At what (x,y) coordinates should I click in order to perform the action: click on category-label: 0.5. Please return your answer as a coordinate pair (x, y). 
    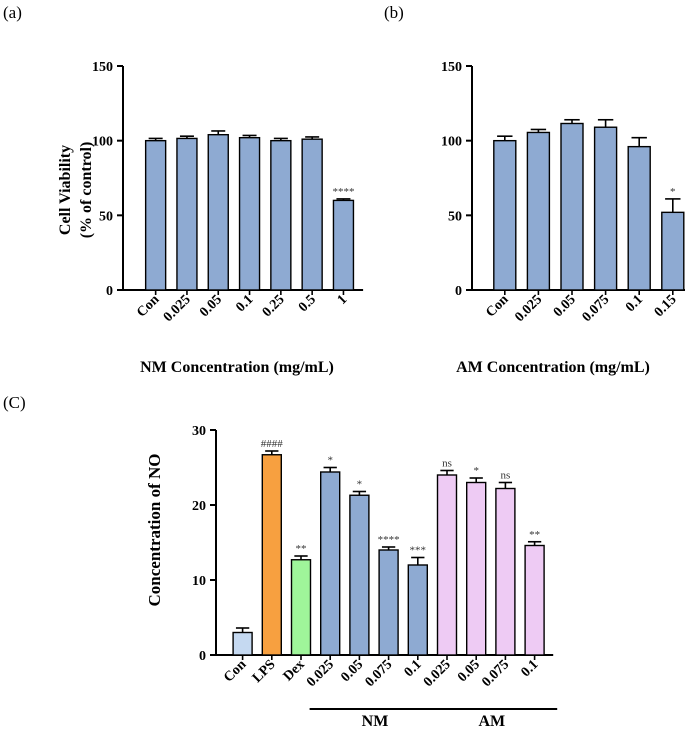
    Looking at the image, I should click on (307, 303).